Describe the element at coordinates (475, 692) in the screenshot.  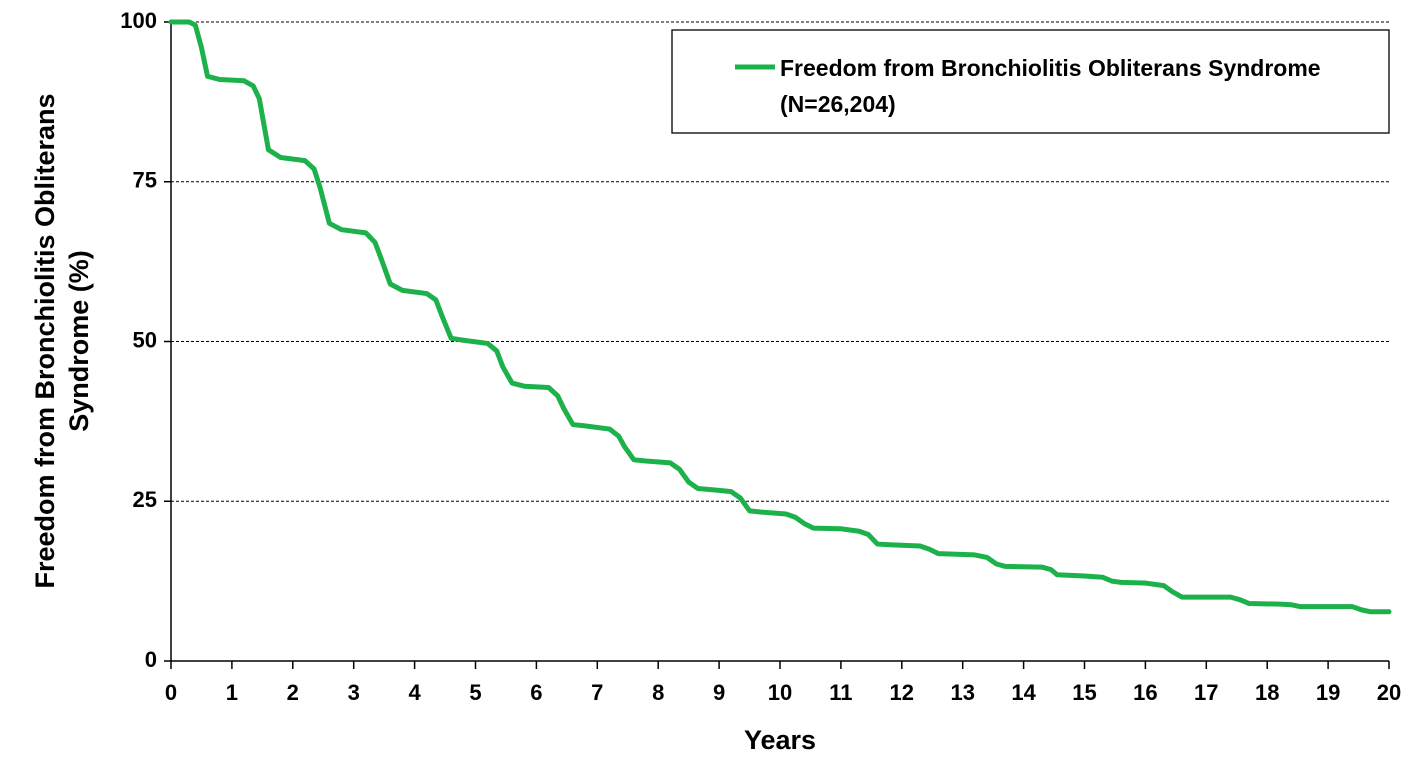
I see `x-tick-label: 5` at that location.